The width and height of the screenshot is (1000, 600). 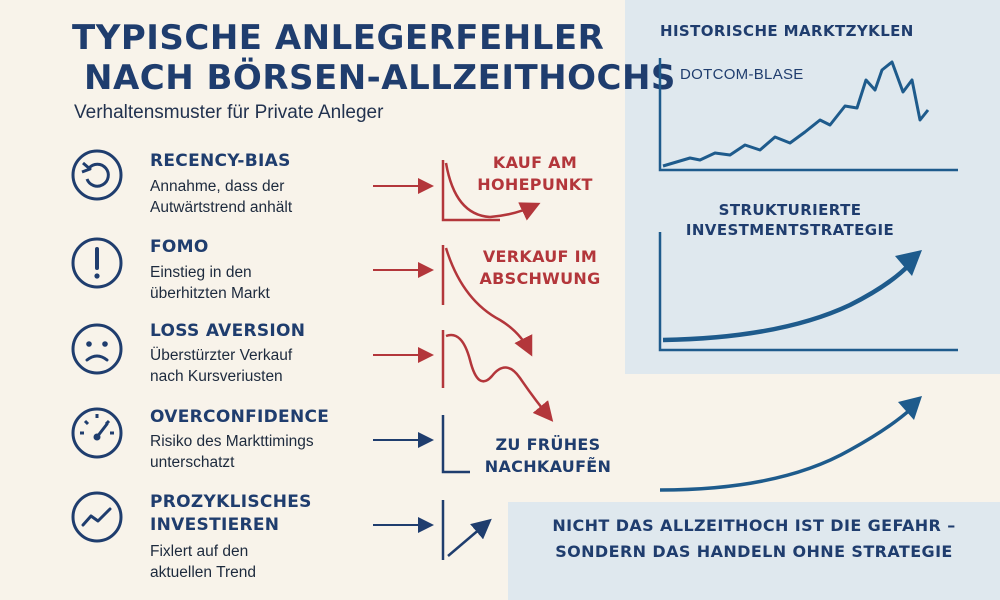 What do you see at coordinates (535, 162) in the screenshot?
I see `outcome-line: KAUF AM` at bounding box center [535, 162].